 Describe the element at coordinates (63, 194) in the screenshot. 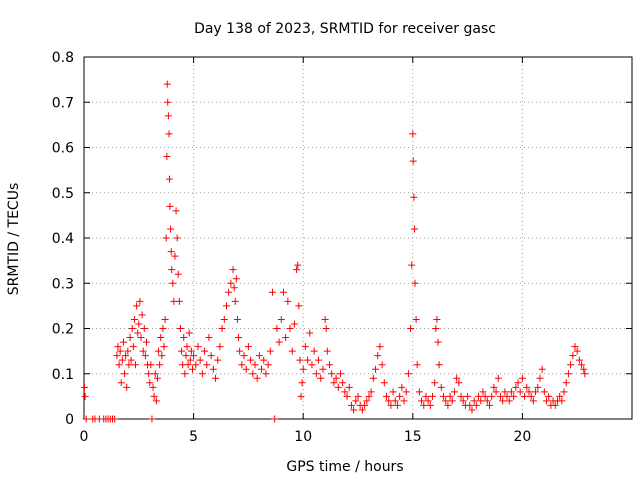

I see `y-tick-label: 0.5` at that location.